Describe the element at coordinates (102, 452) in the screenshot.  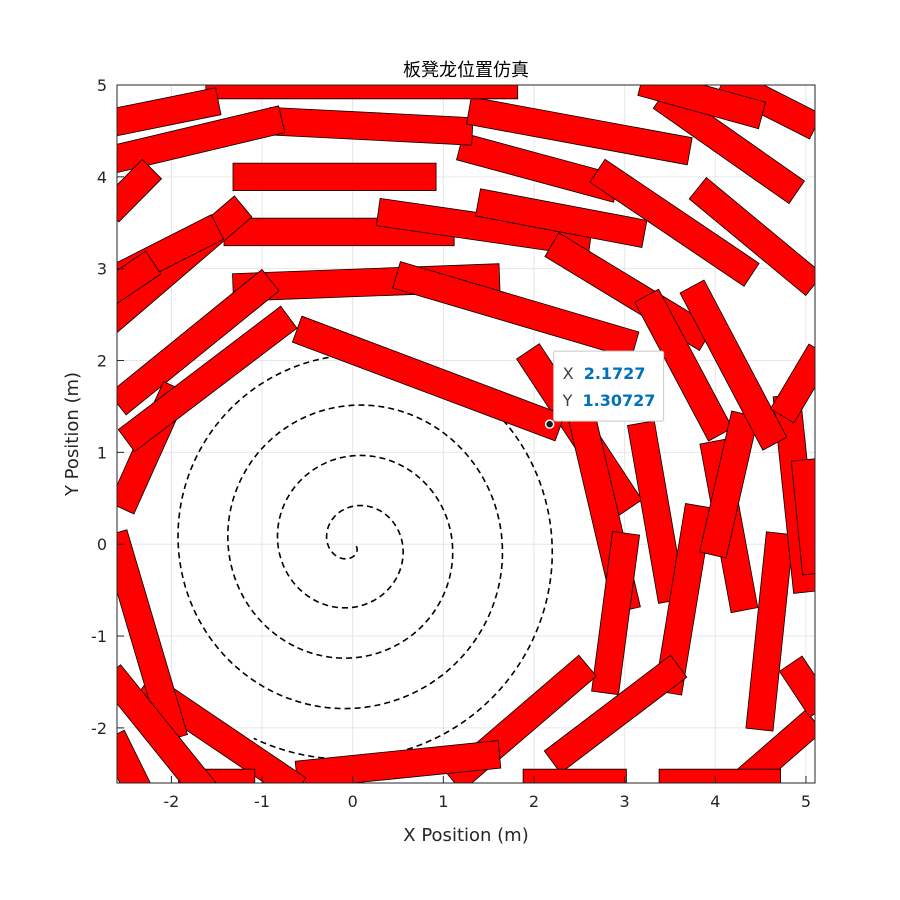
I see `y-tick-label: 1` at that location.